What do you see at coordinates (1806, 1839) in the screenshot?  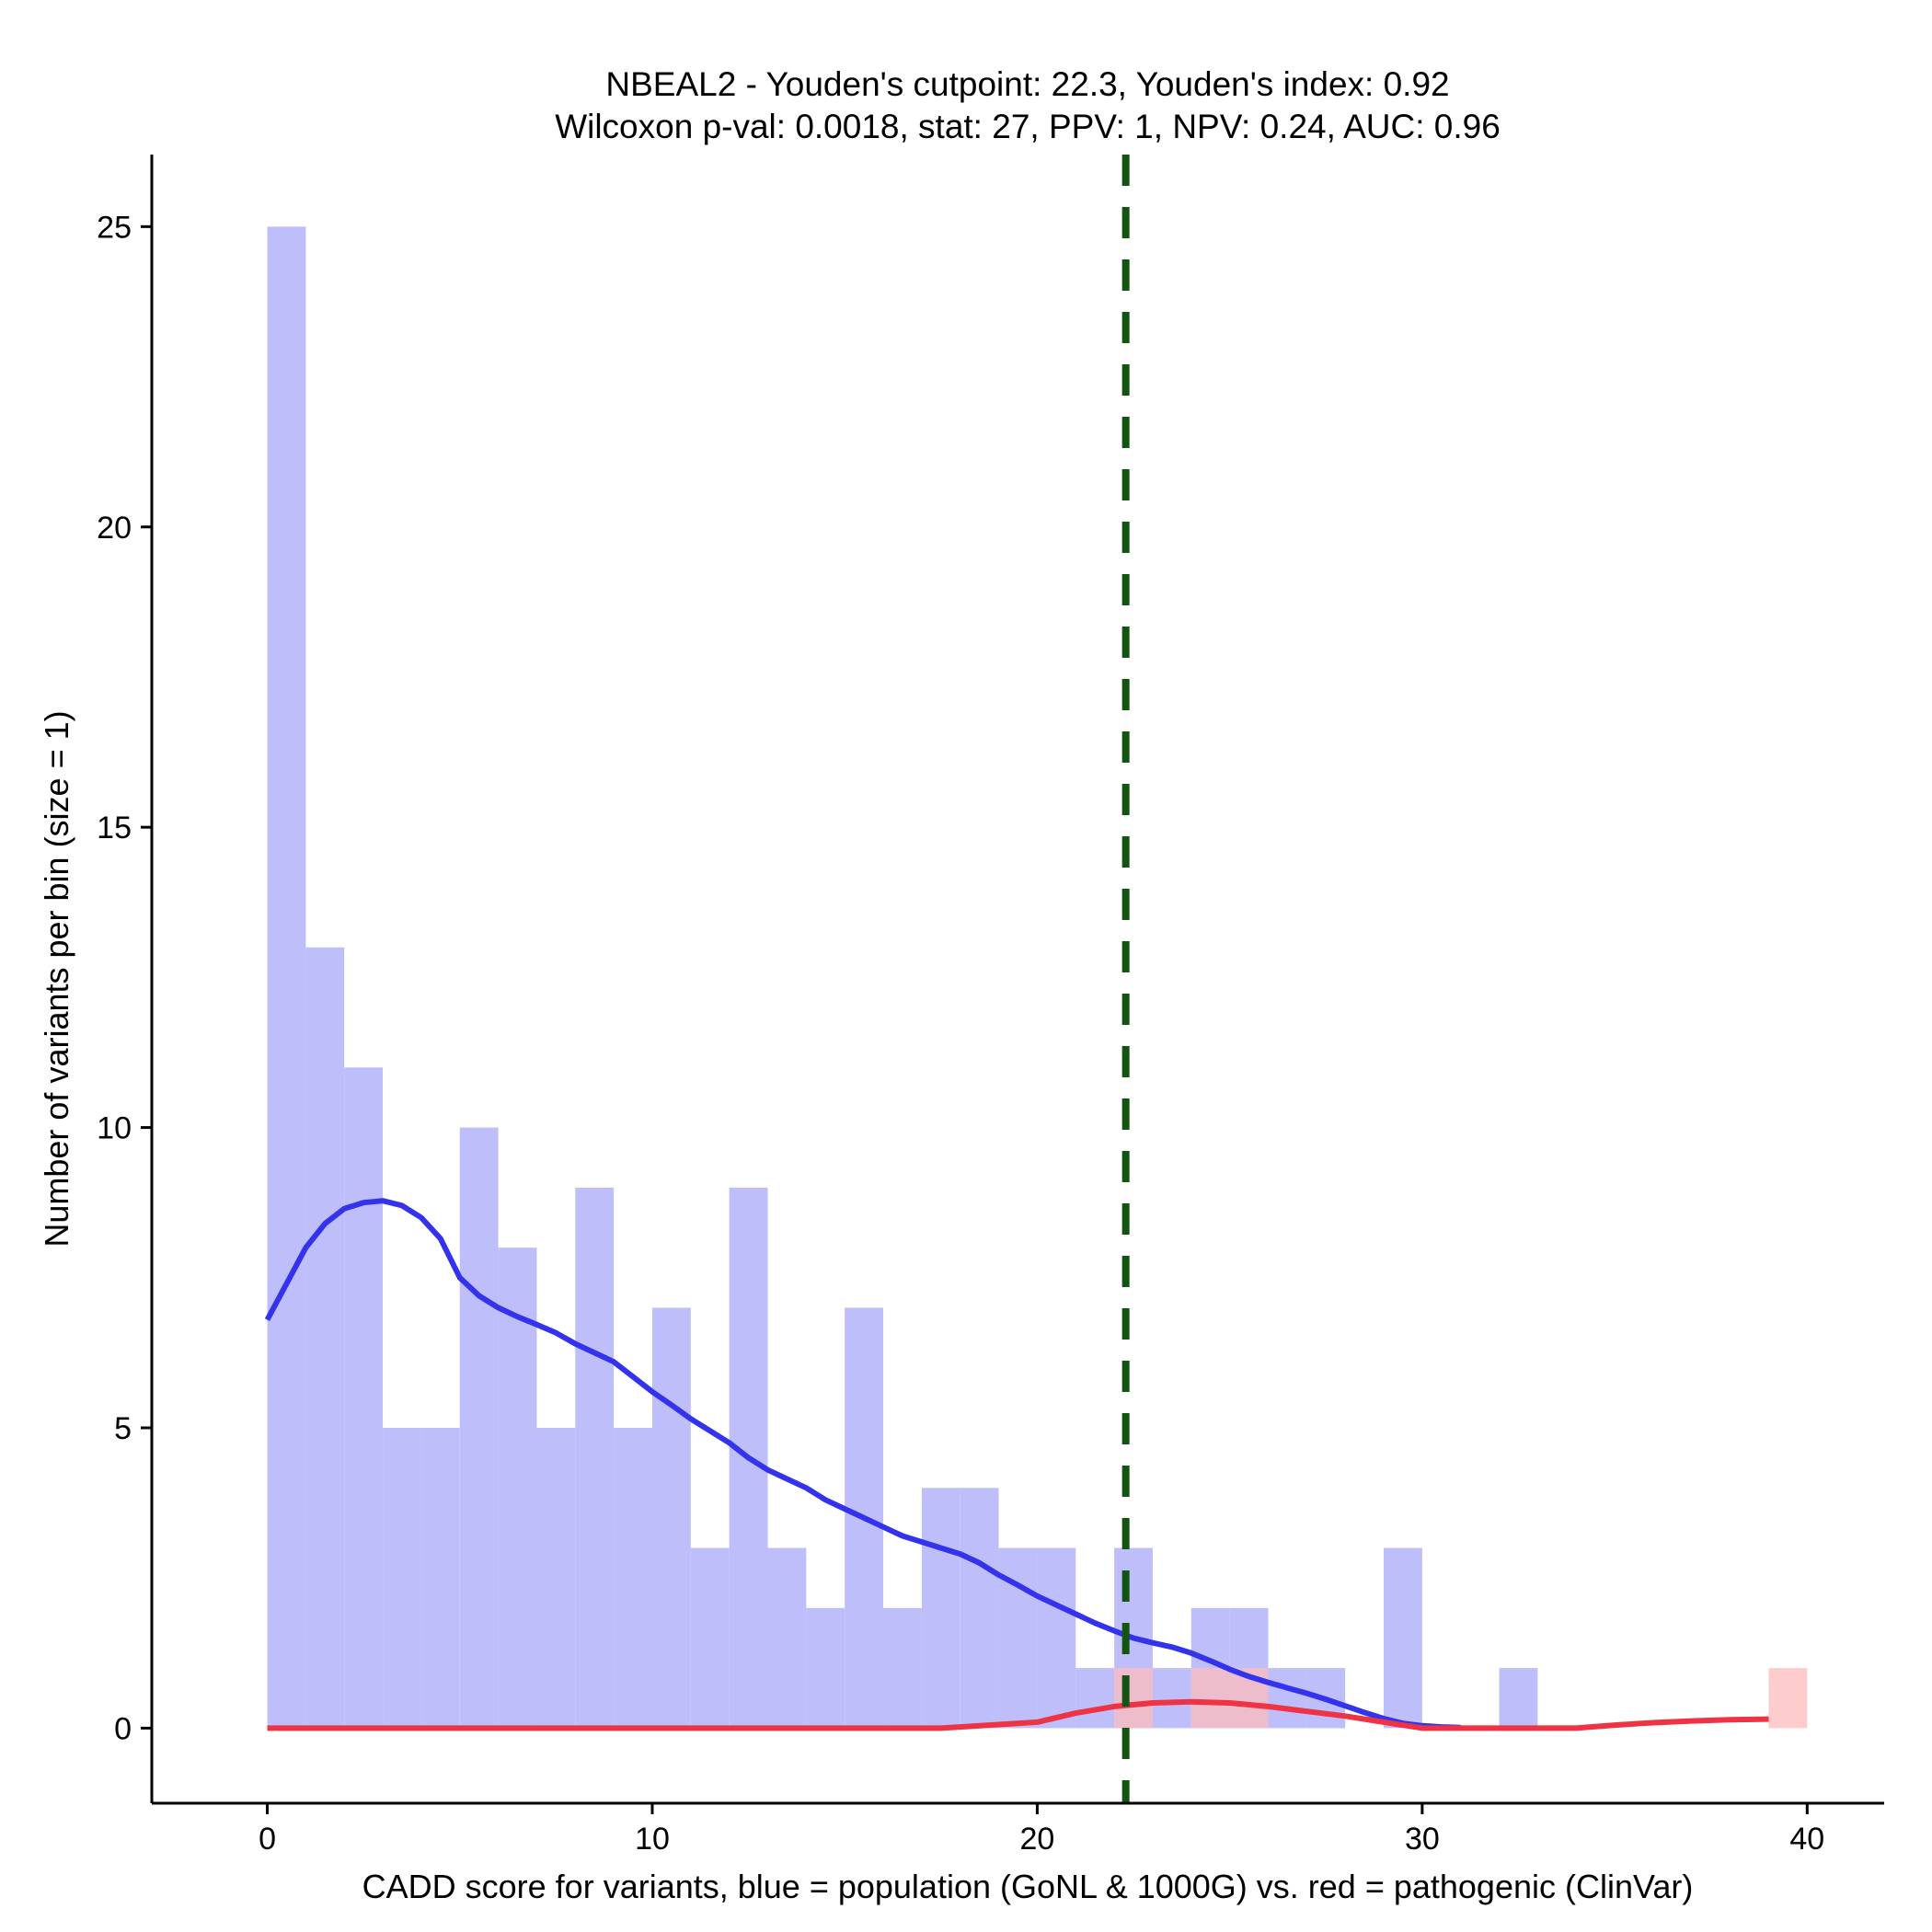 I see `x-tick-label: 40` at bounding box center [1806, 1839].